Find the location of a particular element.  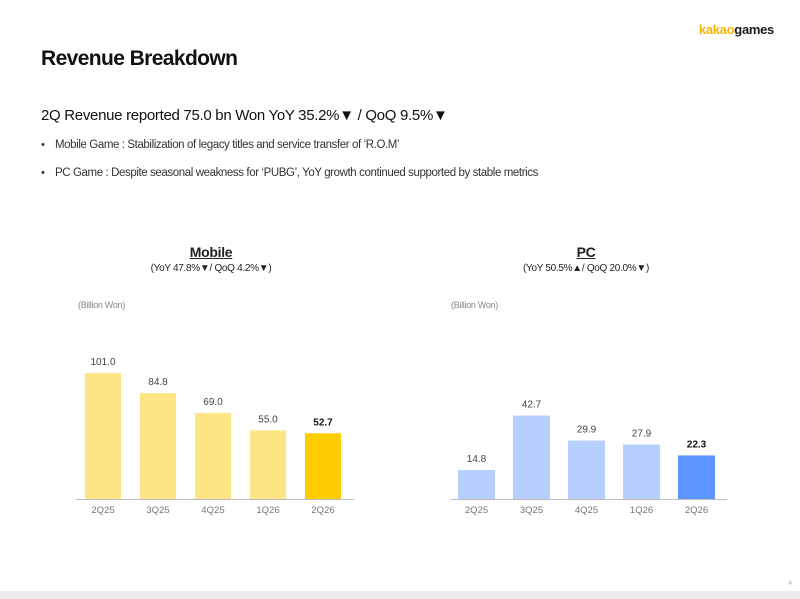

mobile-value-label: 55.0 is located at coordinates (268, 419).